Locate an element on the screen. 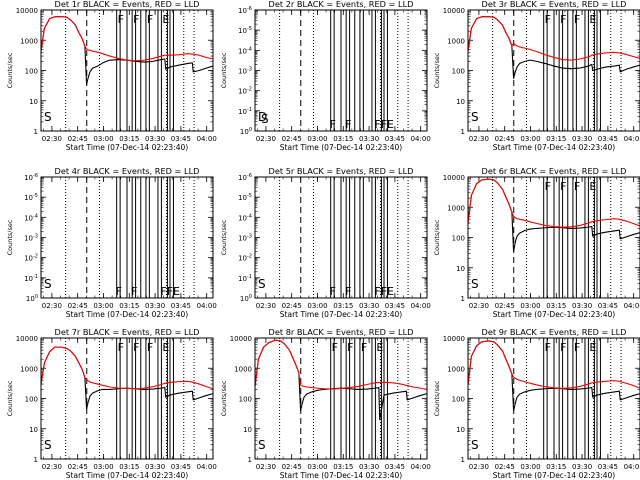 The image size is (640, 480). panel-title: Det 2r BLACK = Events, RED = LLD is located at coordinates (341, 4).